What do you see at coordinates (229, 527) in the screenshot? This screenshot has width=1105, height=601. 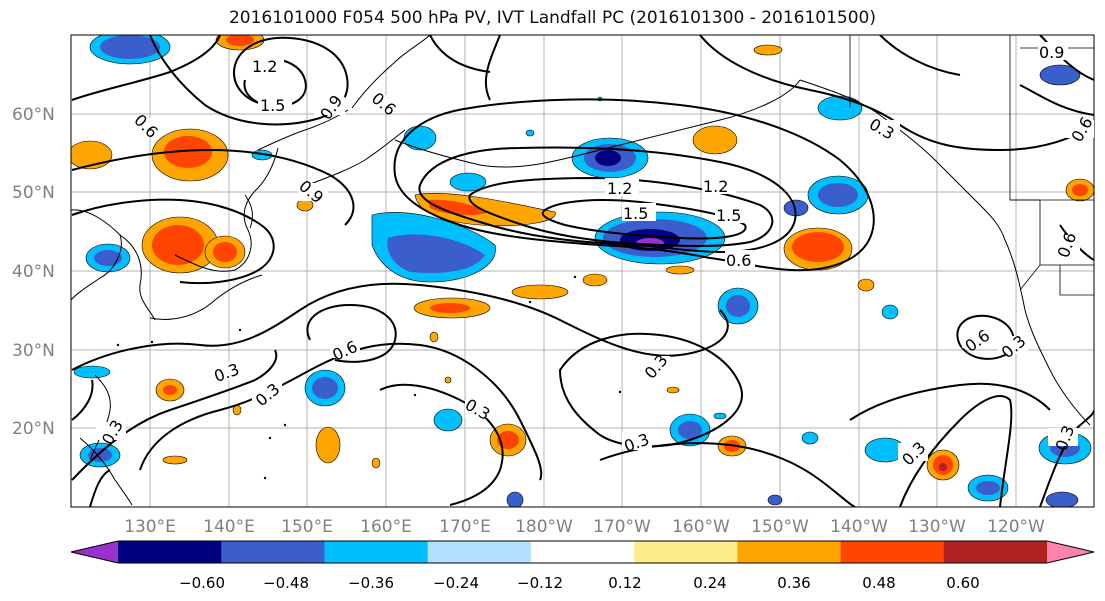 I see `lon-label: 140°E` at bounding box center [229, 527].